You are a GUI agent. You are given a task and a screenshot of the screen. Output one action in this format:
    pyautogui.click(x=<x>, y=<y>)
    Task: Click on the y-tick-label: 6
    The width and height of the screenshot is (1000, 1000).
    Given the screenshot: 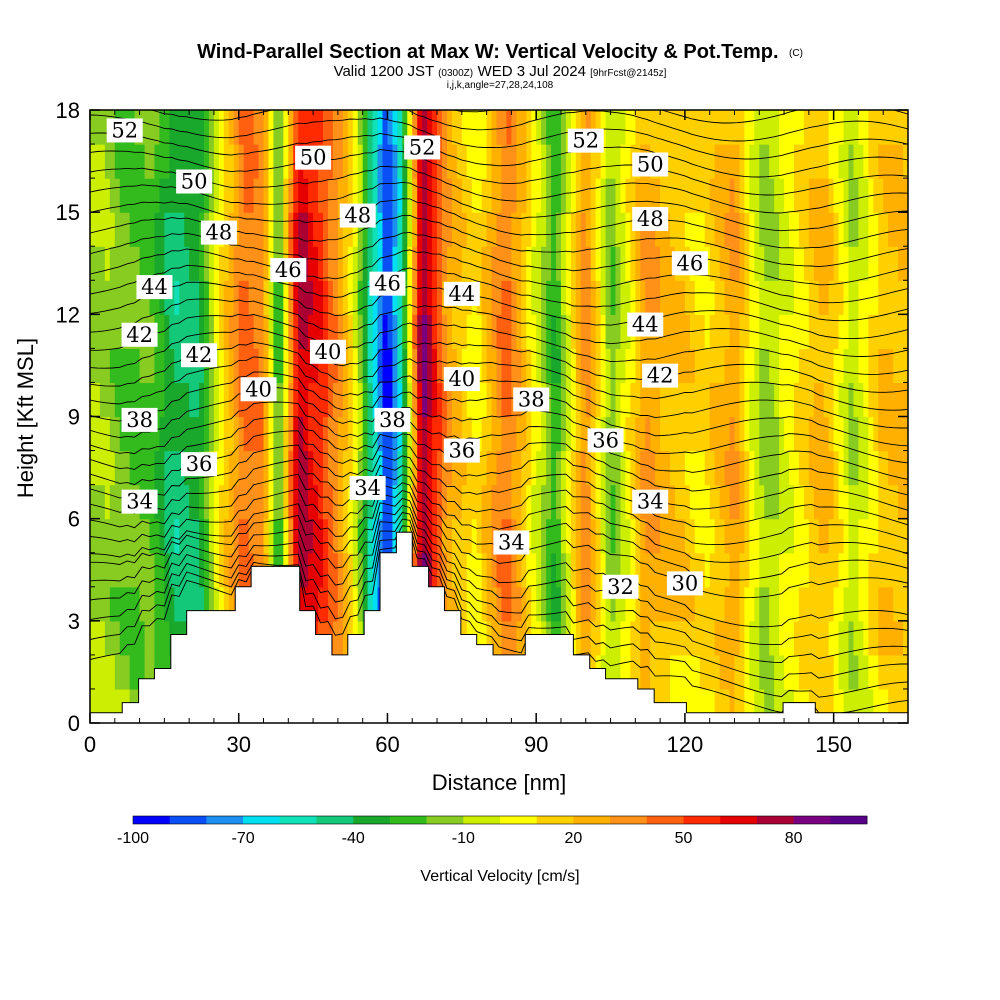 What is the action you would take?
    pyautogui.click(x=74, y=519)
    